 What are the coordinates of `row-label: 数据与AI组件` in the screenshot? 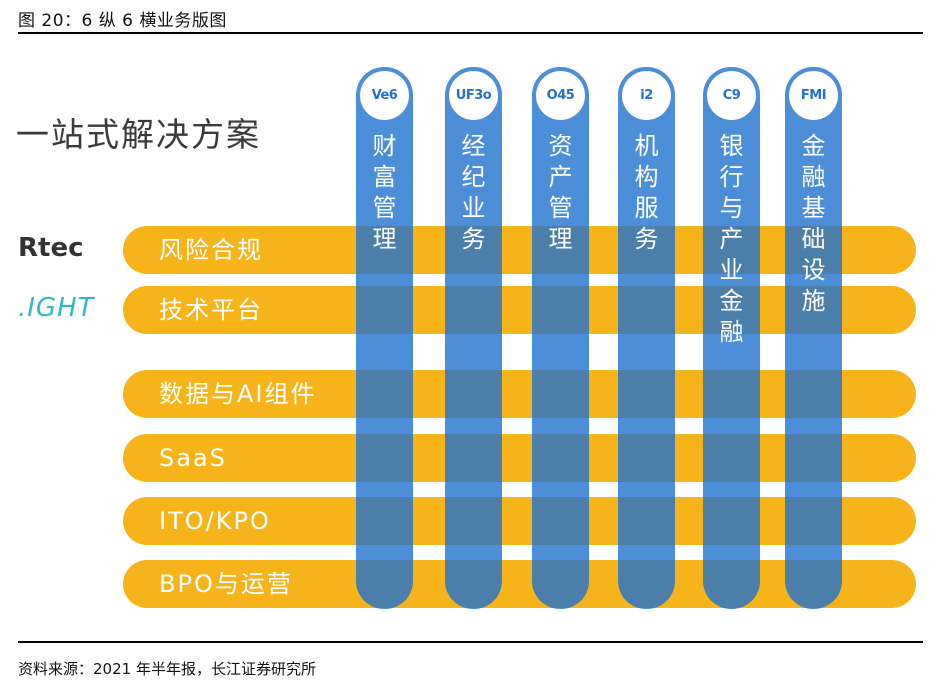 It's located at (238, 394).